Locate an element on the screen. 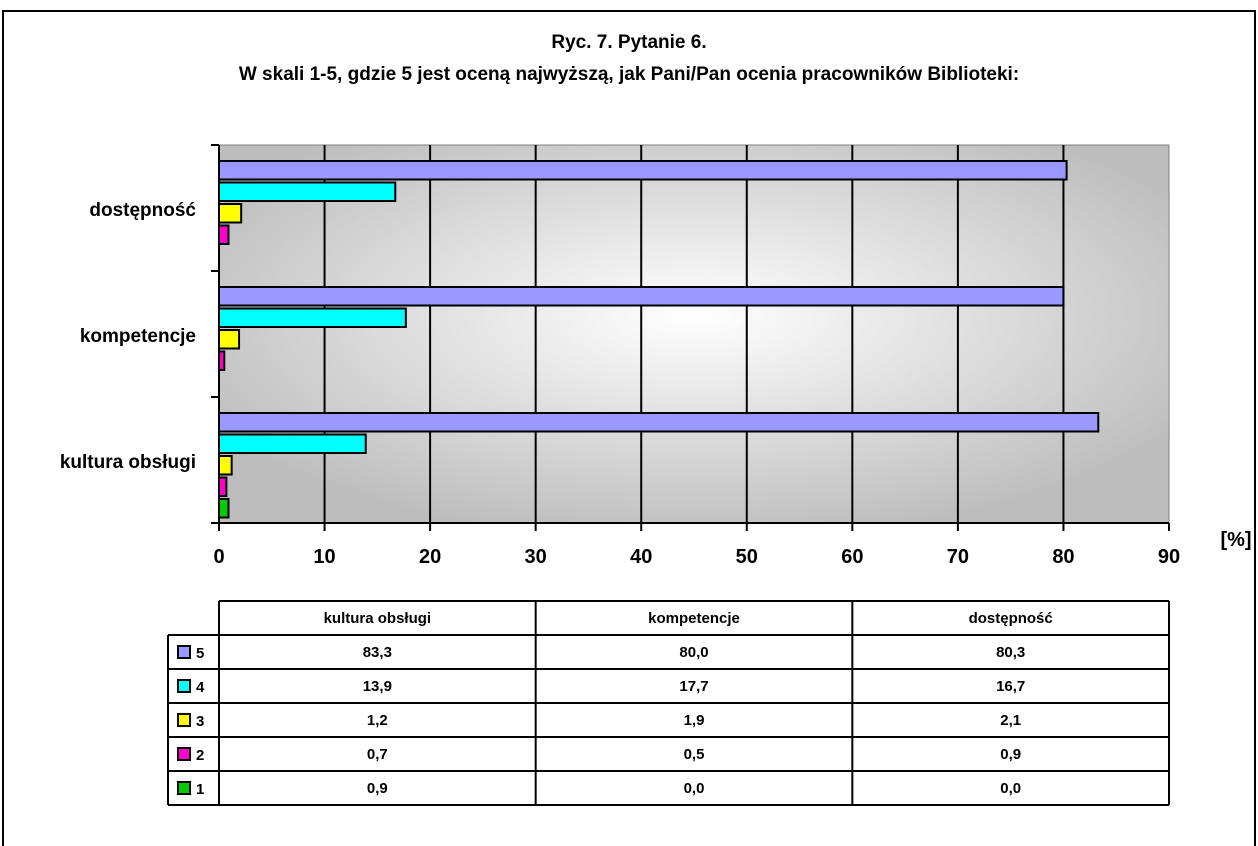 The height and width of the screenshot is (846, 1258). category-label: dostępność is located at coordinates (142, 210).